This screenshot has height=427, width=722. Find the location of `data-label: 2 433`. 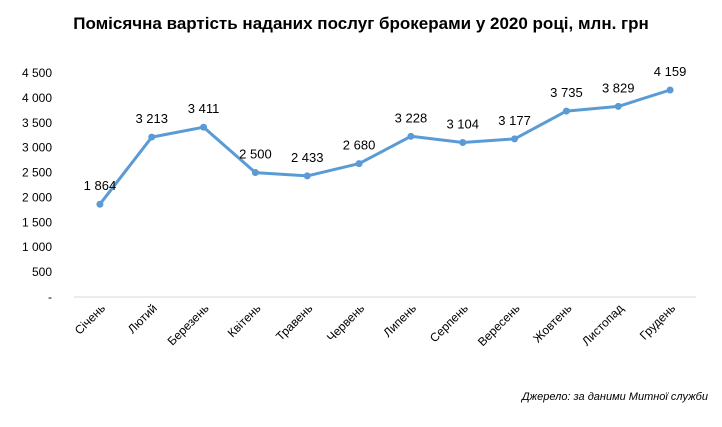

data-label: 2 433 is located at coordinates (307, 157).